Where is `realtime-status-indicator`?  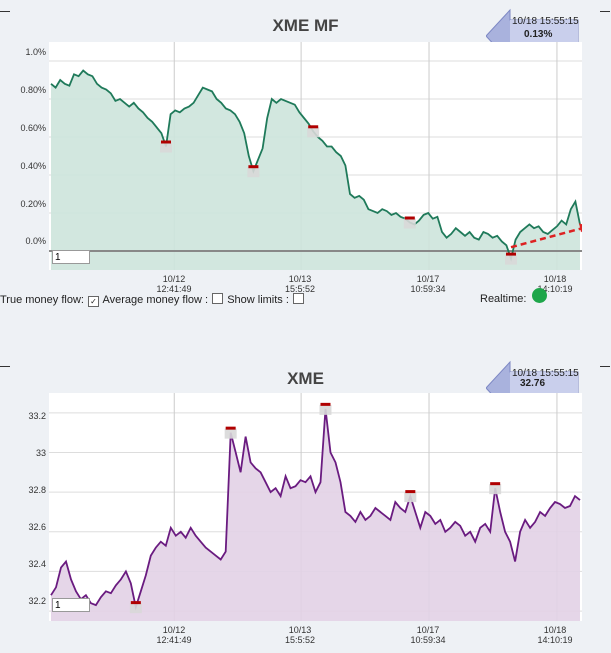
realtime-status-indicator is located at coordinates (539, 295).